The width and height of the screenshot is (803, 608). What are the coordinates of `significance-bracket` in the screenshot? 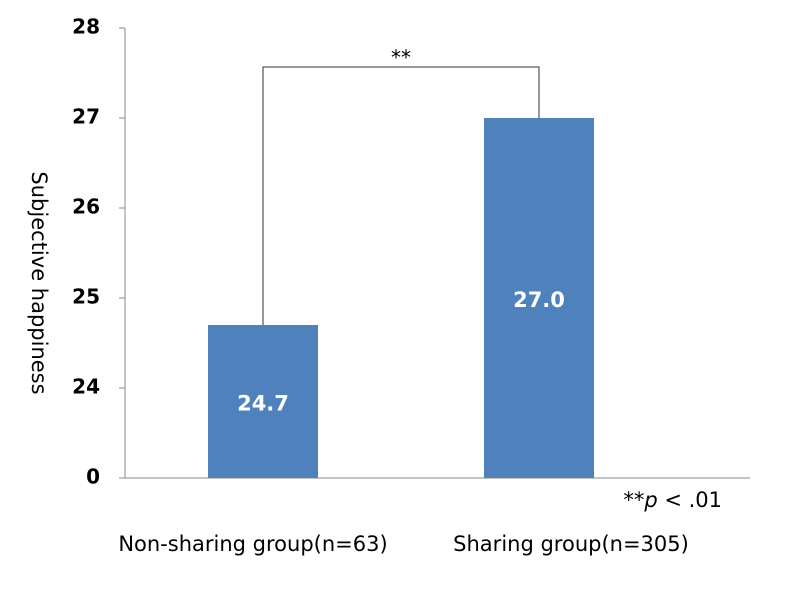 It's located at (401, 195).